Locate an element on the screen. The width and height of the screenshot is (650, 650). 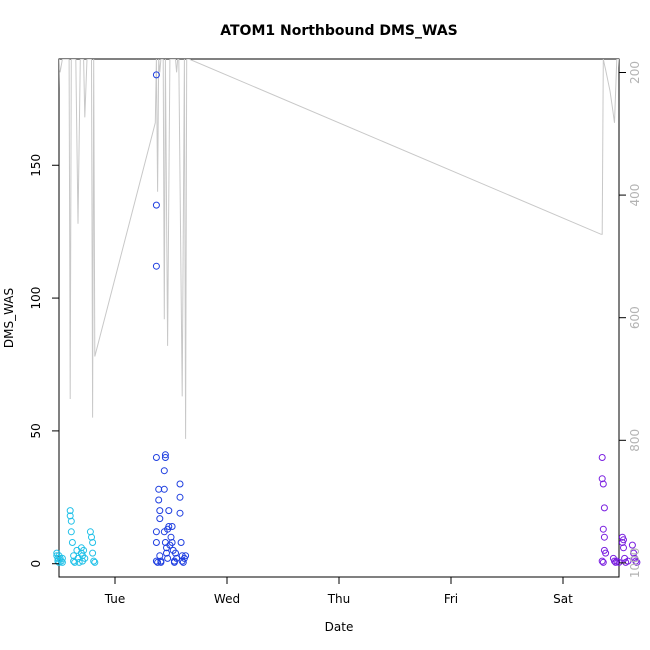
right-y-axis: 200 400 600 800 1000 is located at coordinates (630, 319).